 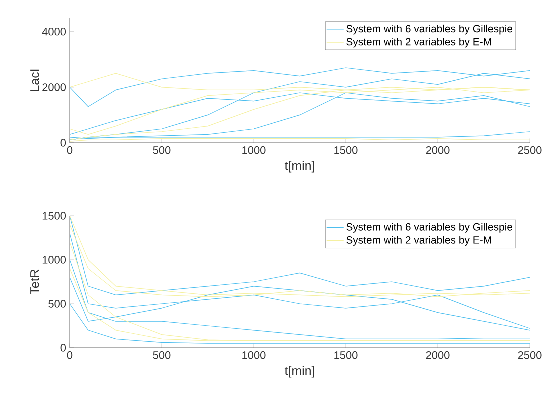 I want to click on y-tick-label: 4000, so click(x=54, y=32).